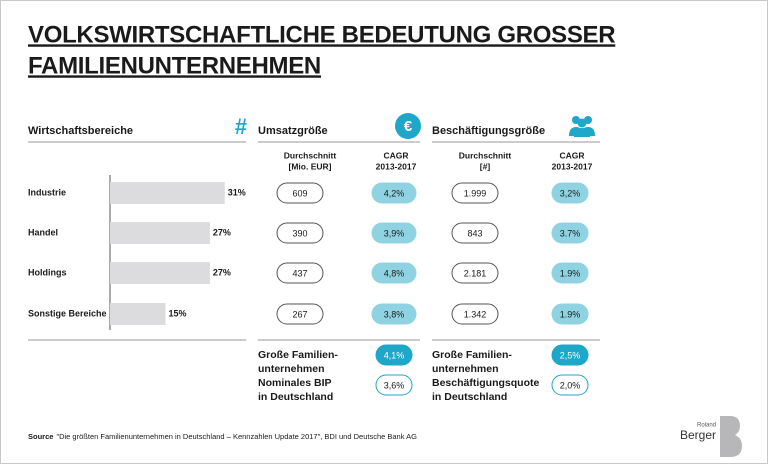 The height and width of the screenshot is (464, 768). I want to click on category-label: Holdings, so click(47, 272).